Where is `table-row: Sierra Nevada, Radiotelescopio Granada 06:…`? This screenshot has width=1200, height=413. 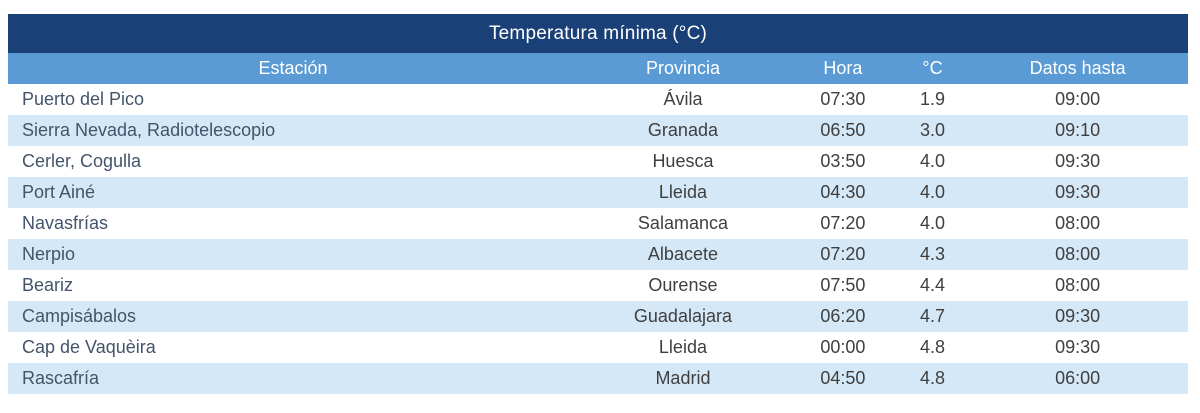
table-row: Sierra Nevada, Radiotelescopio Granada 06:… is located at coordinates (598, 130).